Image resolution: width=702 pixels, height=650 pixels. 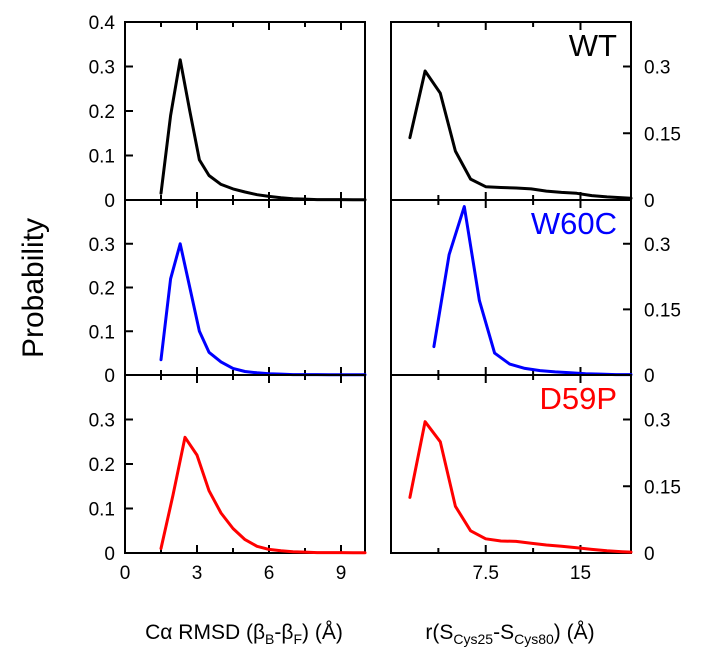 What do you see at coordinates (578, 398) in the screenshot?
I see `series-label-d59p: D59P` at bounding box center [578, 398].